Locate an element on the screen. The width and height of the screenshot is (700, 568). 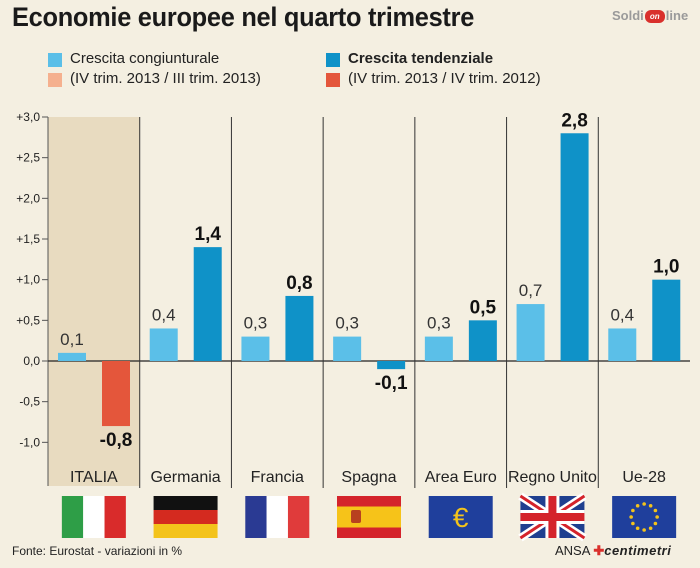
data-label-tendenziale: -0,1 is located at coordinates (391, 383).